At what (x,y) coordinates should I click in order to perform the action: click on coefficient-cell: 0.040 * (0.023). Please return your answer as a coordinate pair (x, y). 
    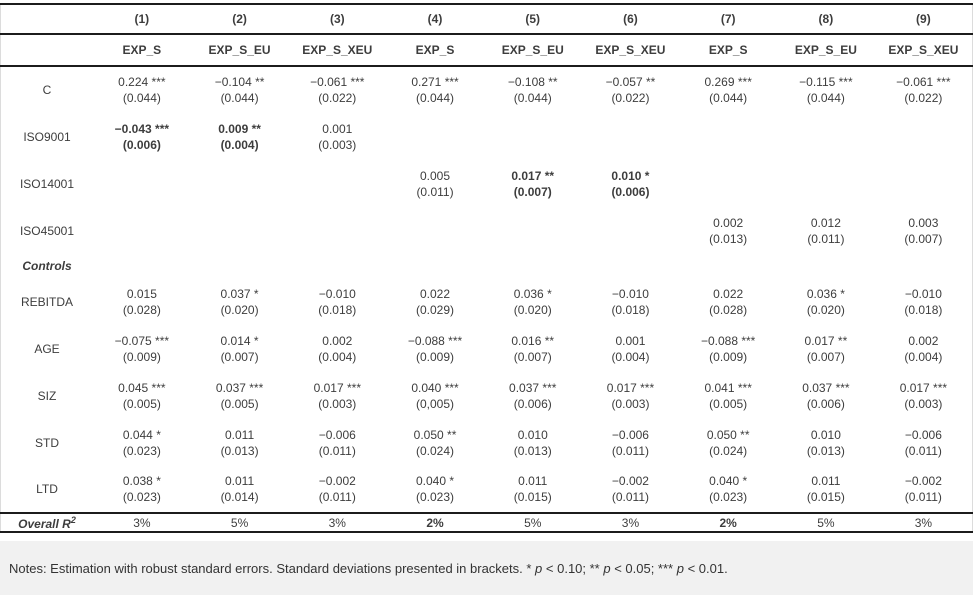
    Looking at the image, I should click on (728, 489).